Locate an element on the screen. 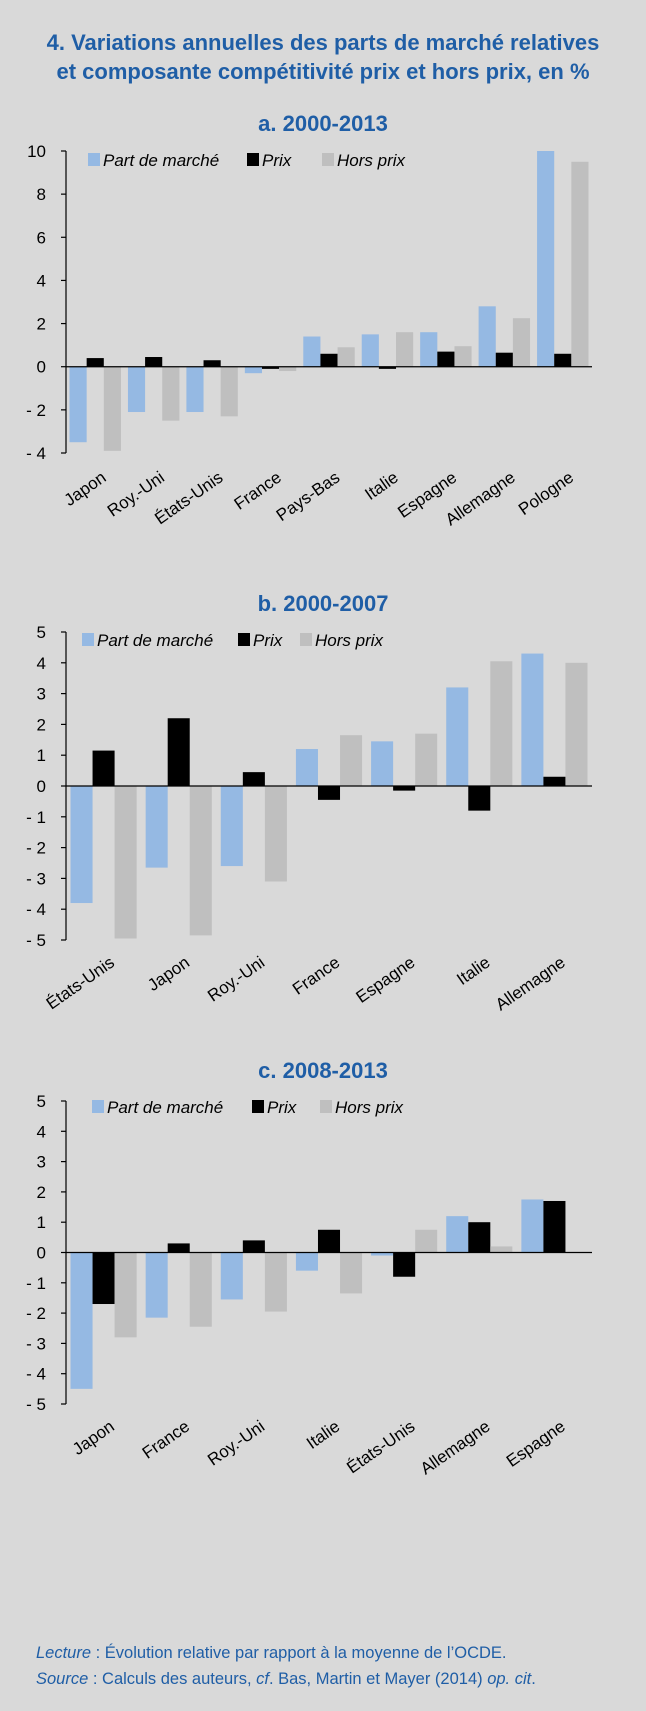 The image size is (646, 1711). source-end: . is located at coordinates (533, 1679).